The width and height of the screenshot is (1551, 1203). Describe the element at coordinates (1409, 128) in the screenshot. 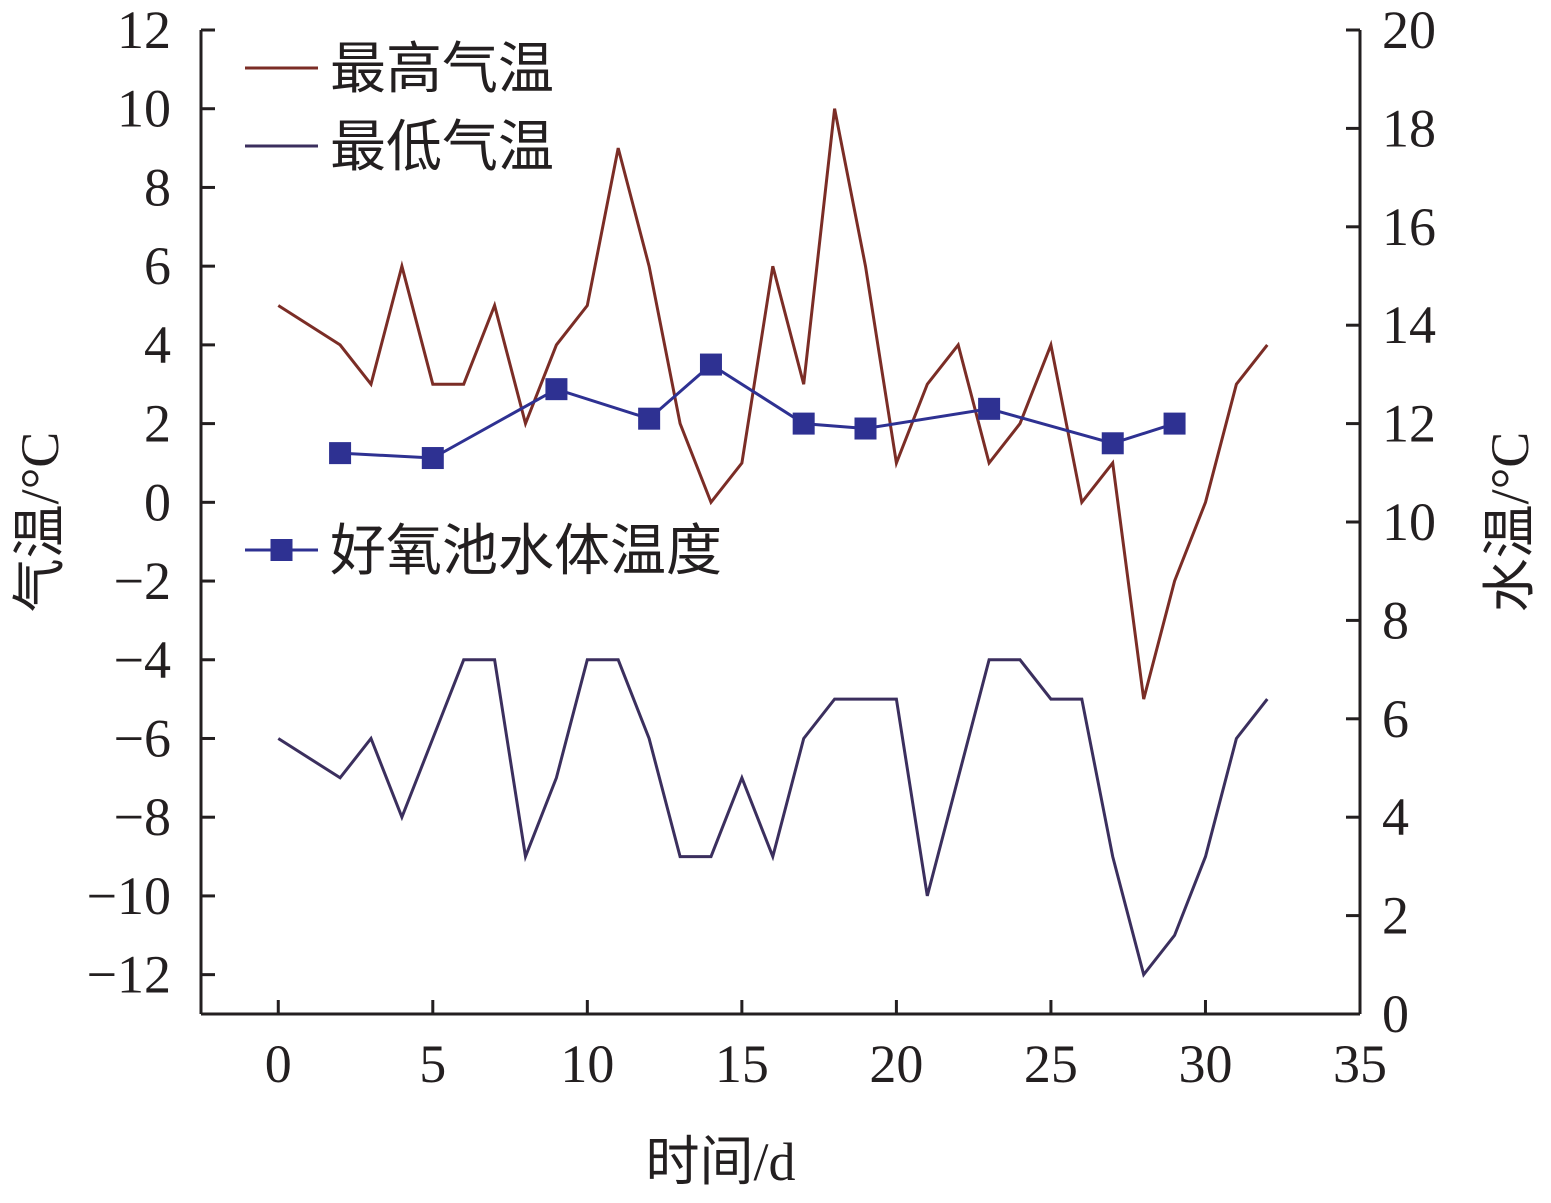

I see `right-y-tick-label: 18` at that location.